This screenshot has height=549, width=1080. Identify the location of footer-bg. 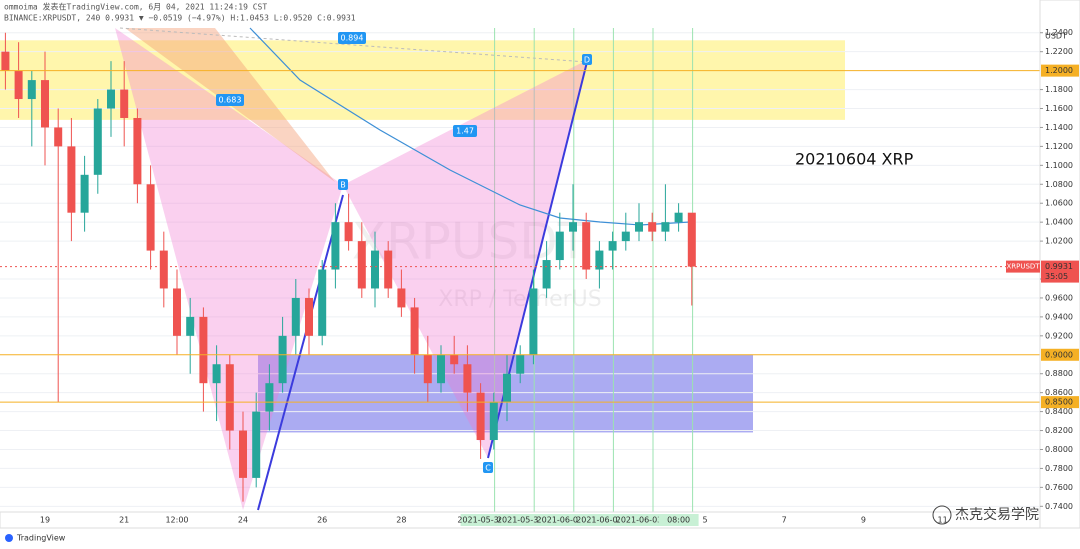
(540, 539).